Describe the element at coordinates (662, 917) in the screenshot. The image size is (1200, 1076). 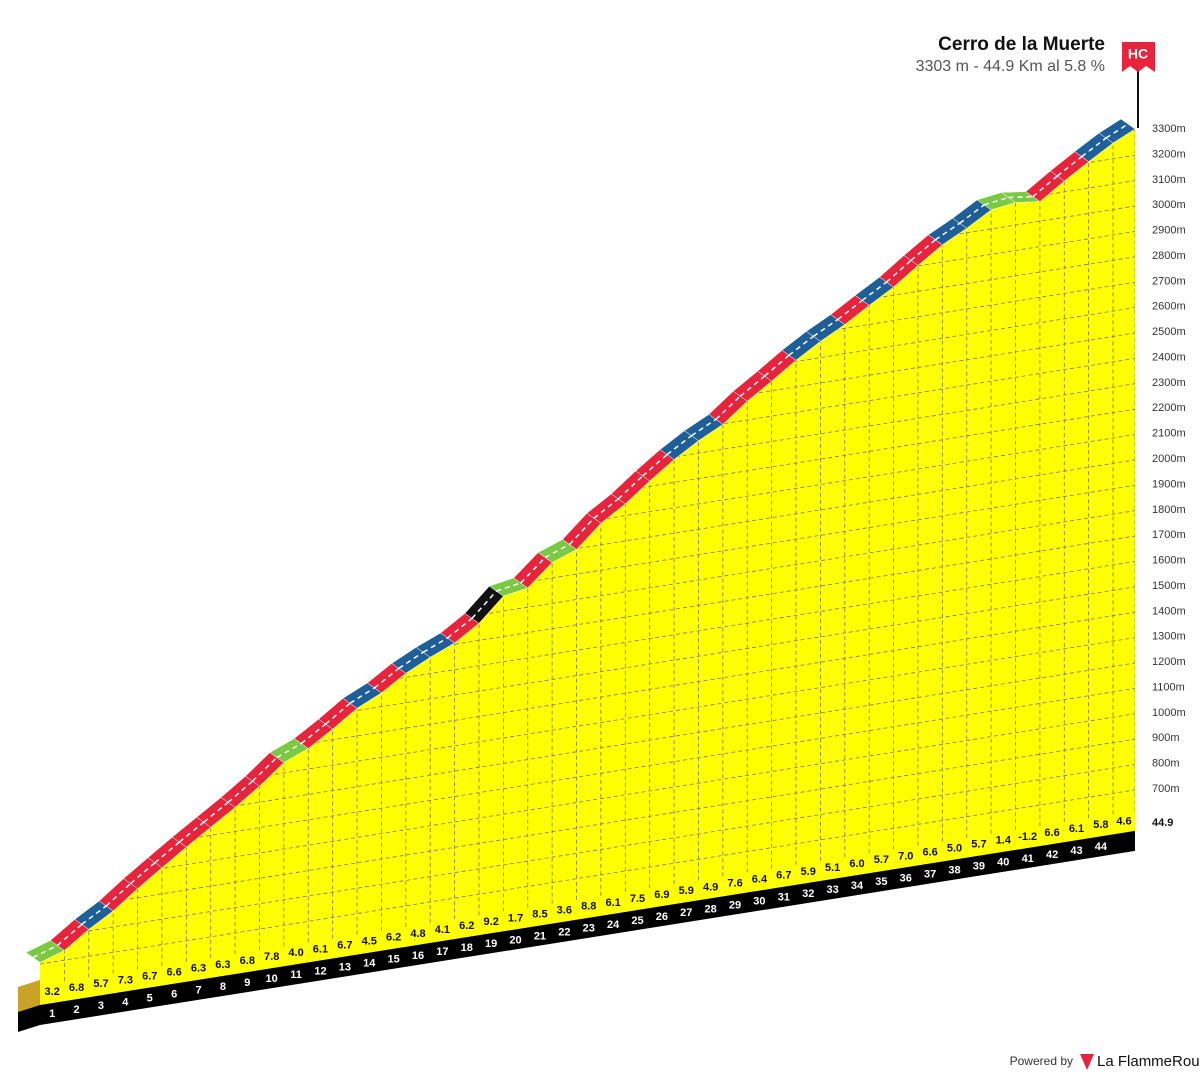
I see `x-tick-label: 26` at that location.